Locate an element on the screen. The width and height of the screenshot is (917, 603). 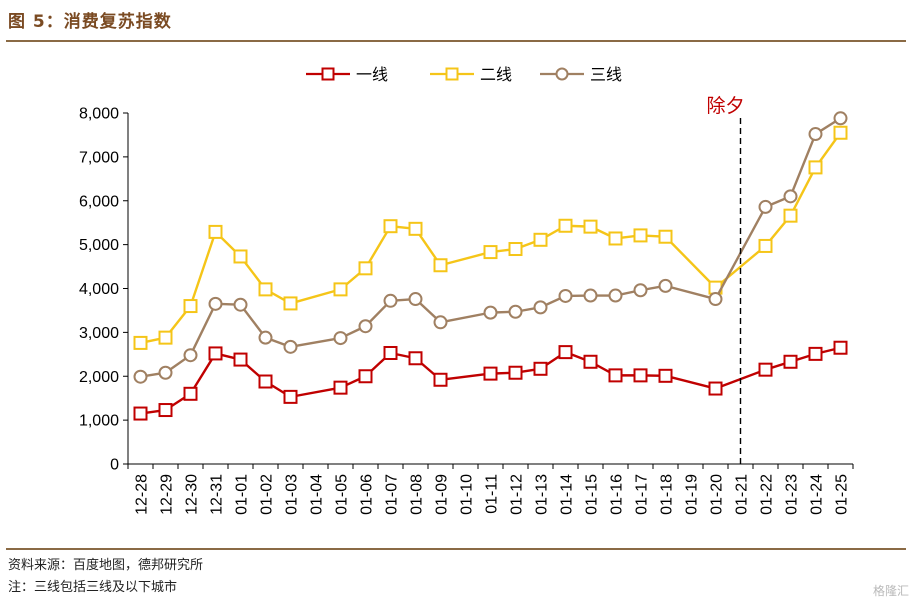
x-tick-label: 01-18 is located at coordinates (667, 494).